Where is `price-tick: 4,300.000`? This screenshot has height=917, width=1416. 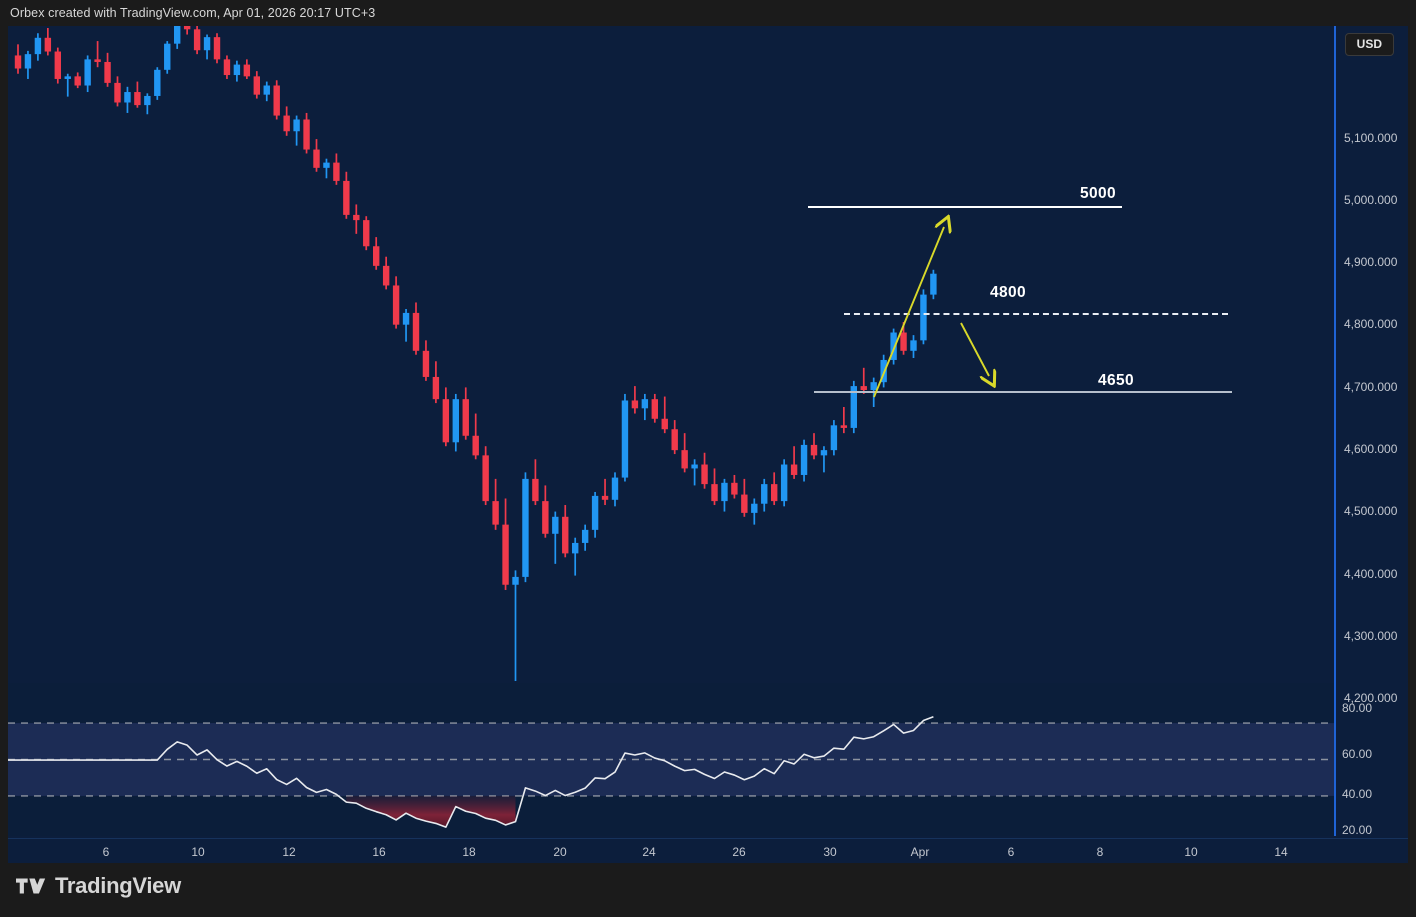 price-tick: 4,300.000 is located at coordinates (1371, 635).